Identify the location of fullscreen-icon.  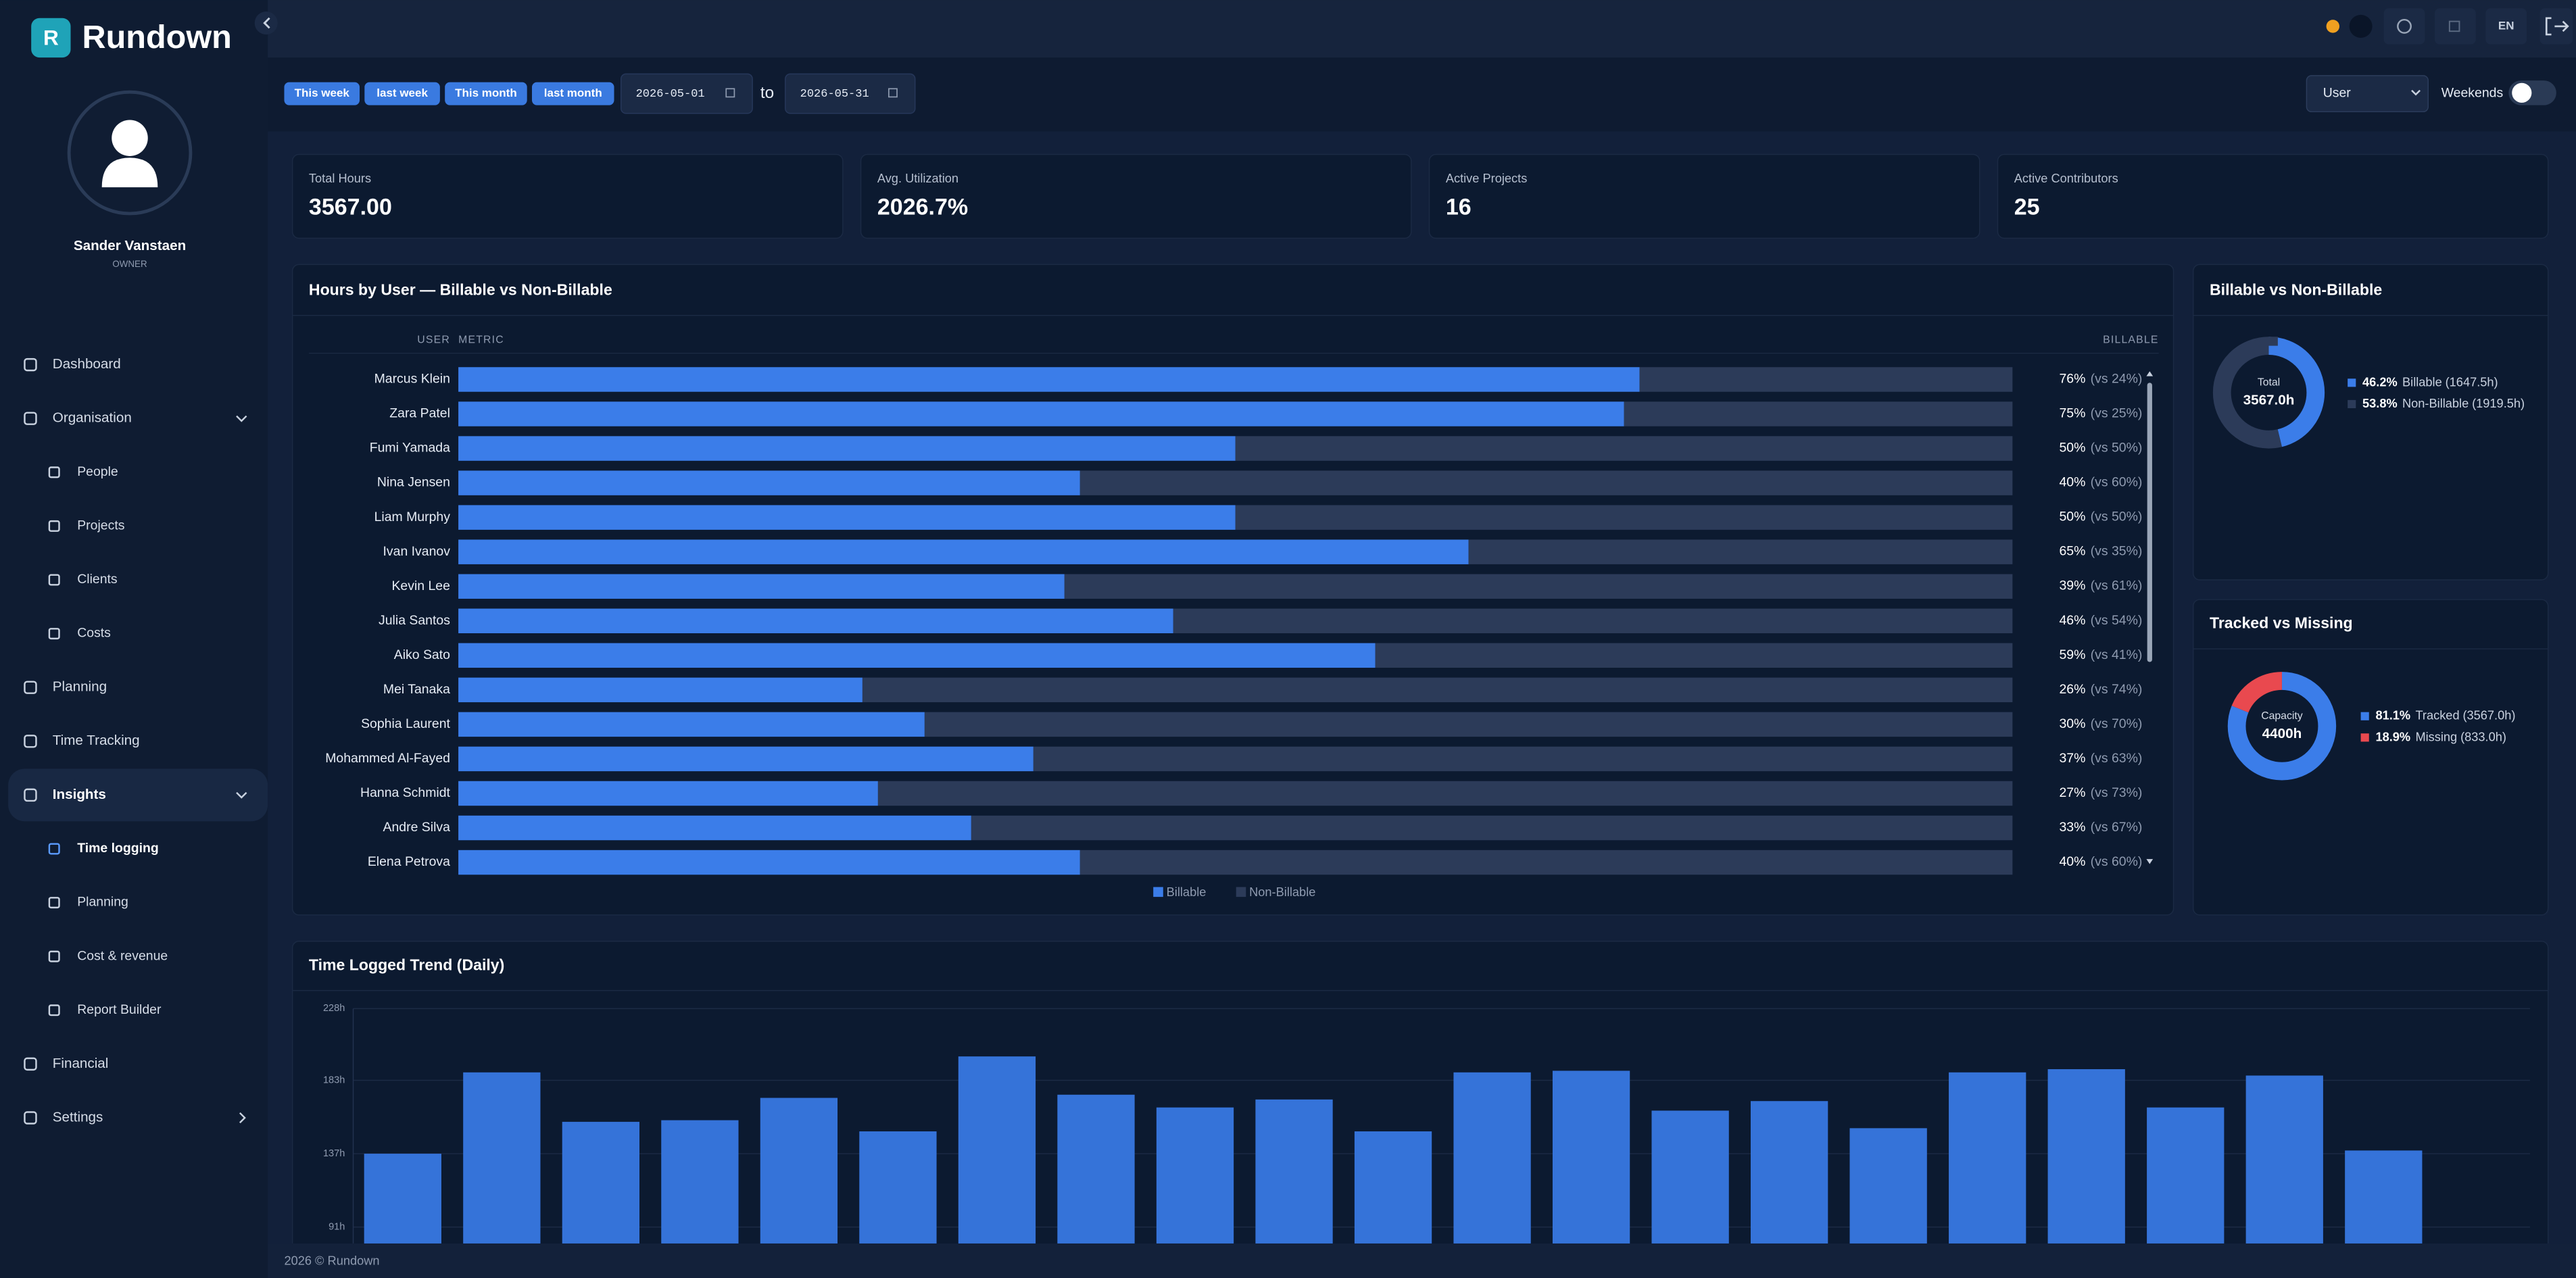
(2454, 26).